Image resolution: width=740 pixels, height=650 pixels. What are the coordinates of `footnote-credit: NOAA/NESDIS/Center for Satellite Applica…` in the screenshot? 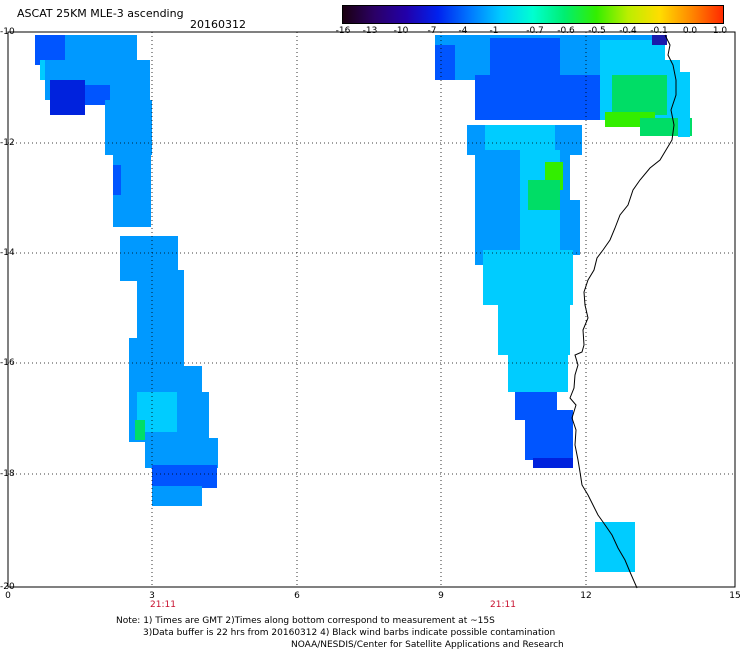 It's located at (427, 645).